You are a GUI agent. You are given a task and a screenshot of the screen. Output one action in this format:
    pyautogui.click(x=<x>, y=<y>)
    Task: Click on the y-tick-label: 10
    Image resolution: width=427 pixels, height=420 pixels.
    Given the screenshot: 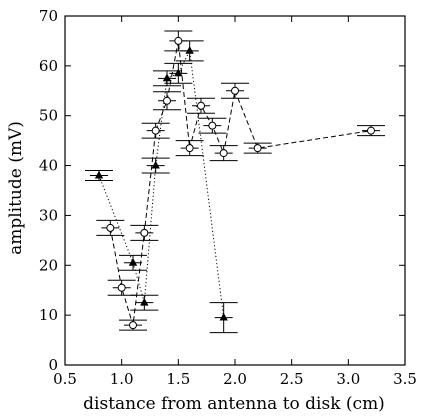 What is the action you would take?
    pyautogui.click(x=48, y=315)
    